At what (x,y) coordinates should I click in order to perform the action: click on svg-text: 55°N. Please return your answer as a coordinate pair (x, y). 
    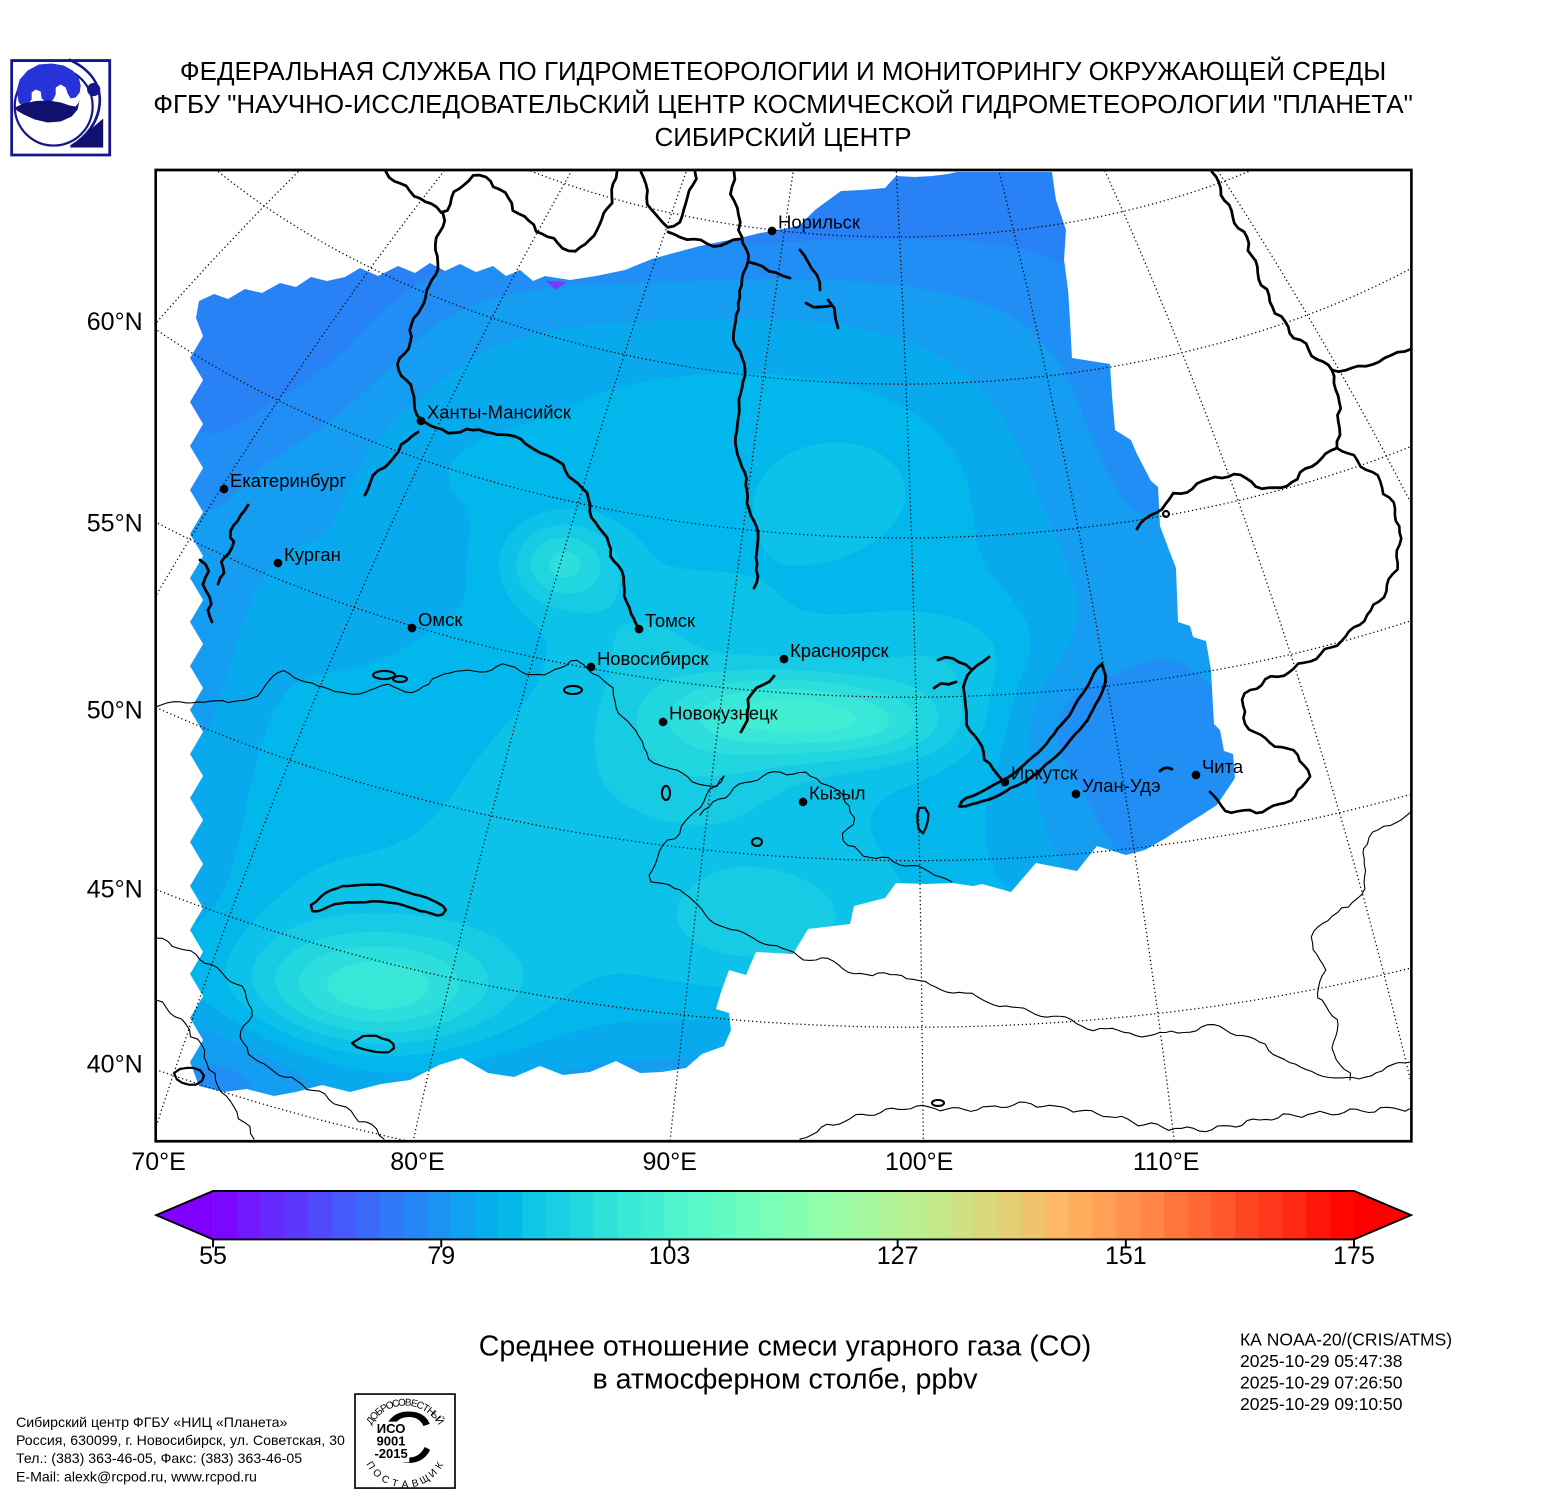
    Looking at the image, I should click on (115, 524).